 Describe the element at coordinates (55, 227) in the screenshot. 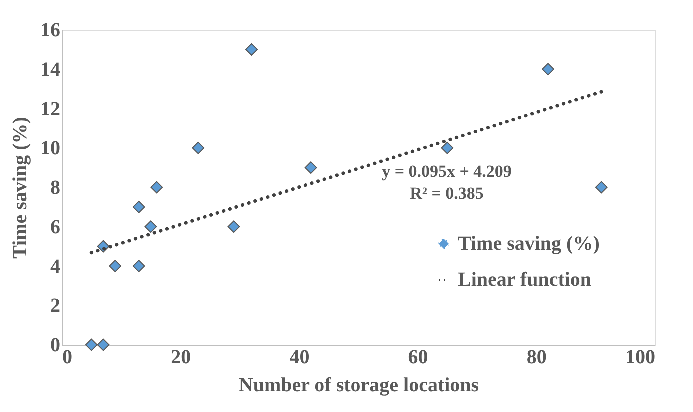

I see `y-tick-label: 6` at that location.